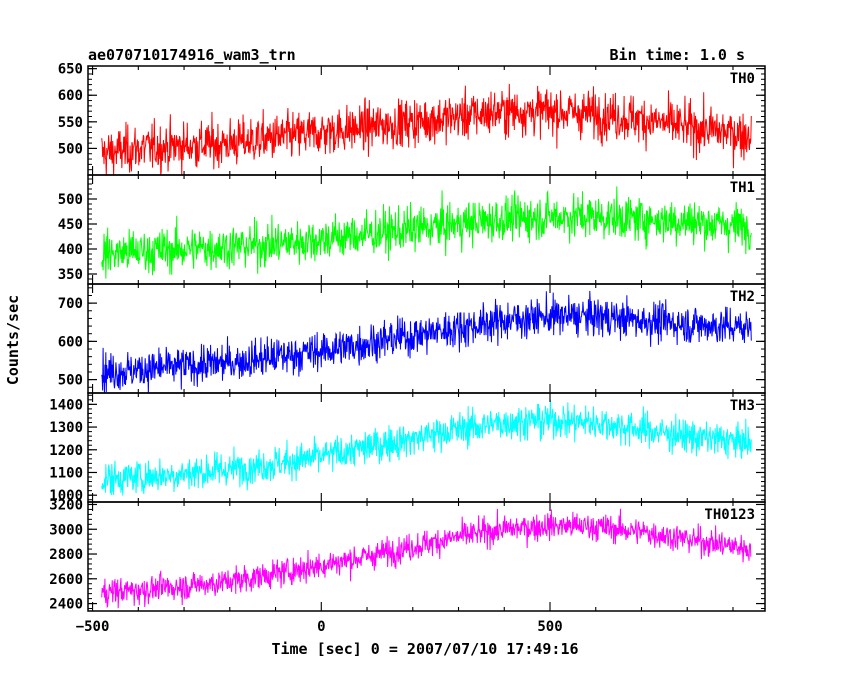  I want to click on chart-title-right: Bin time: 1.0 s, so click(677, 55).